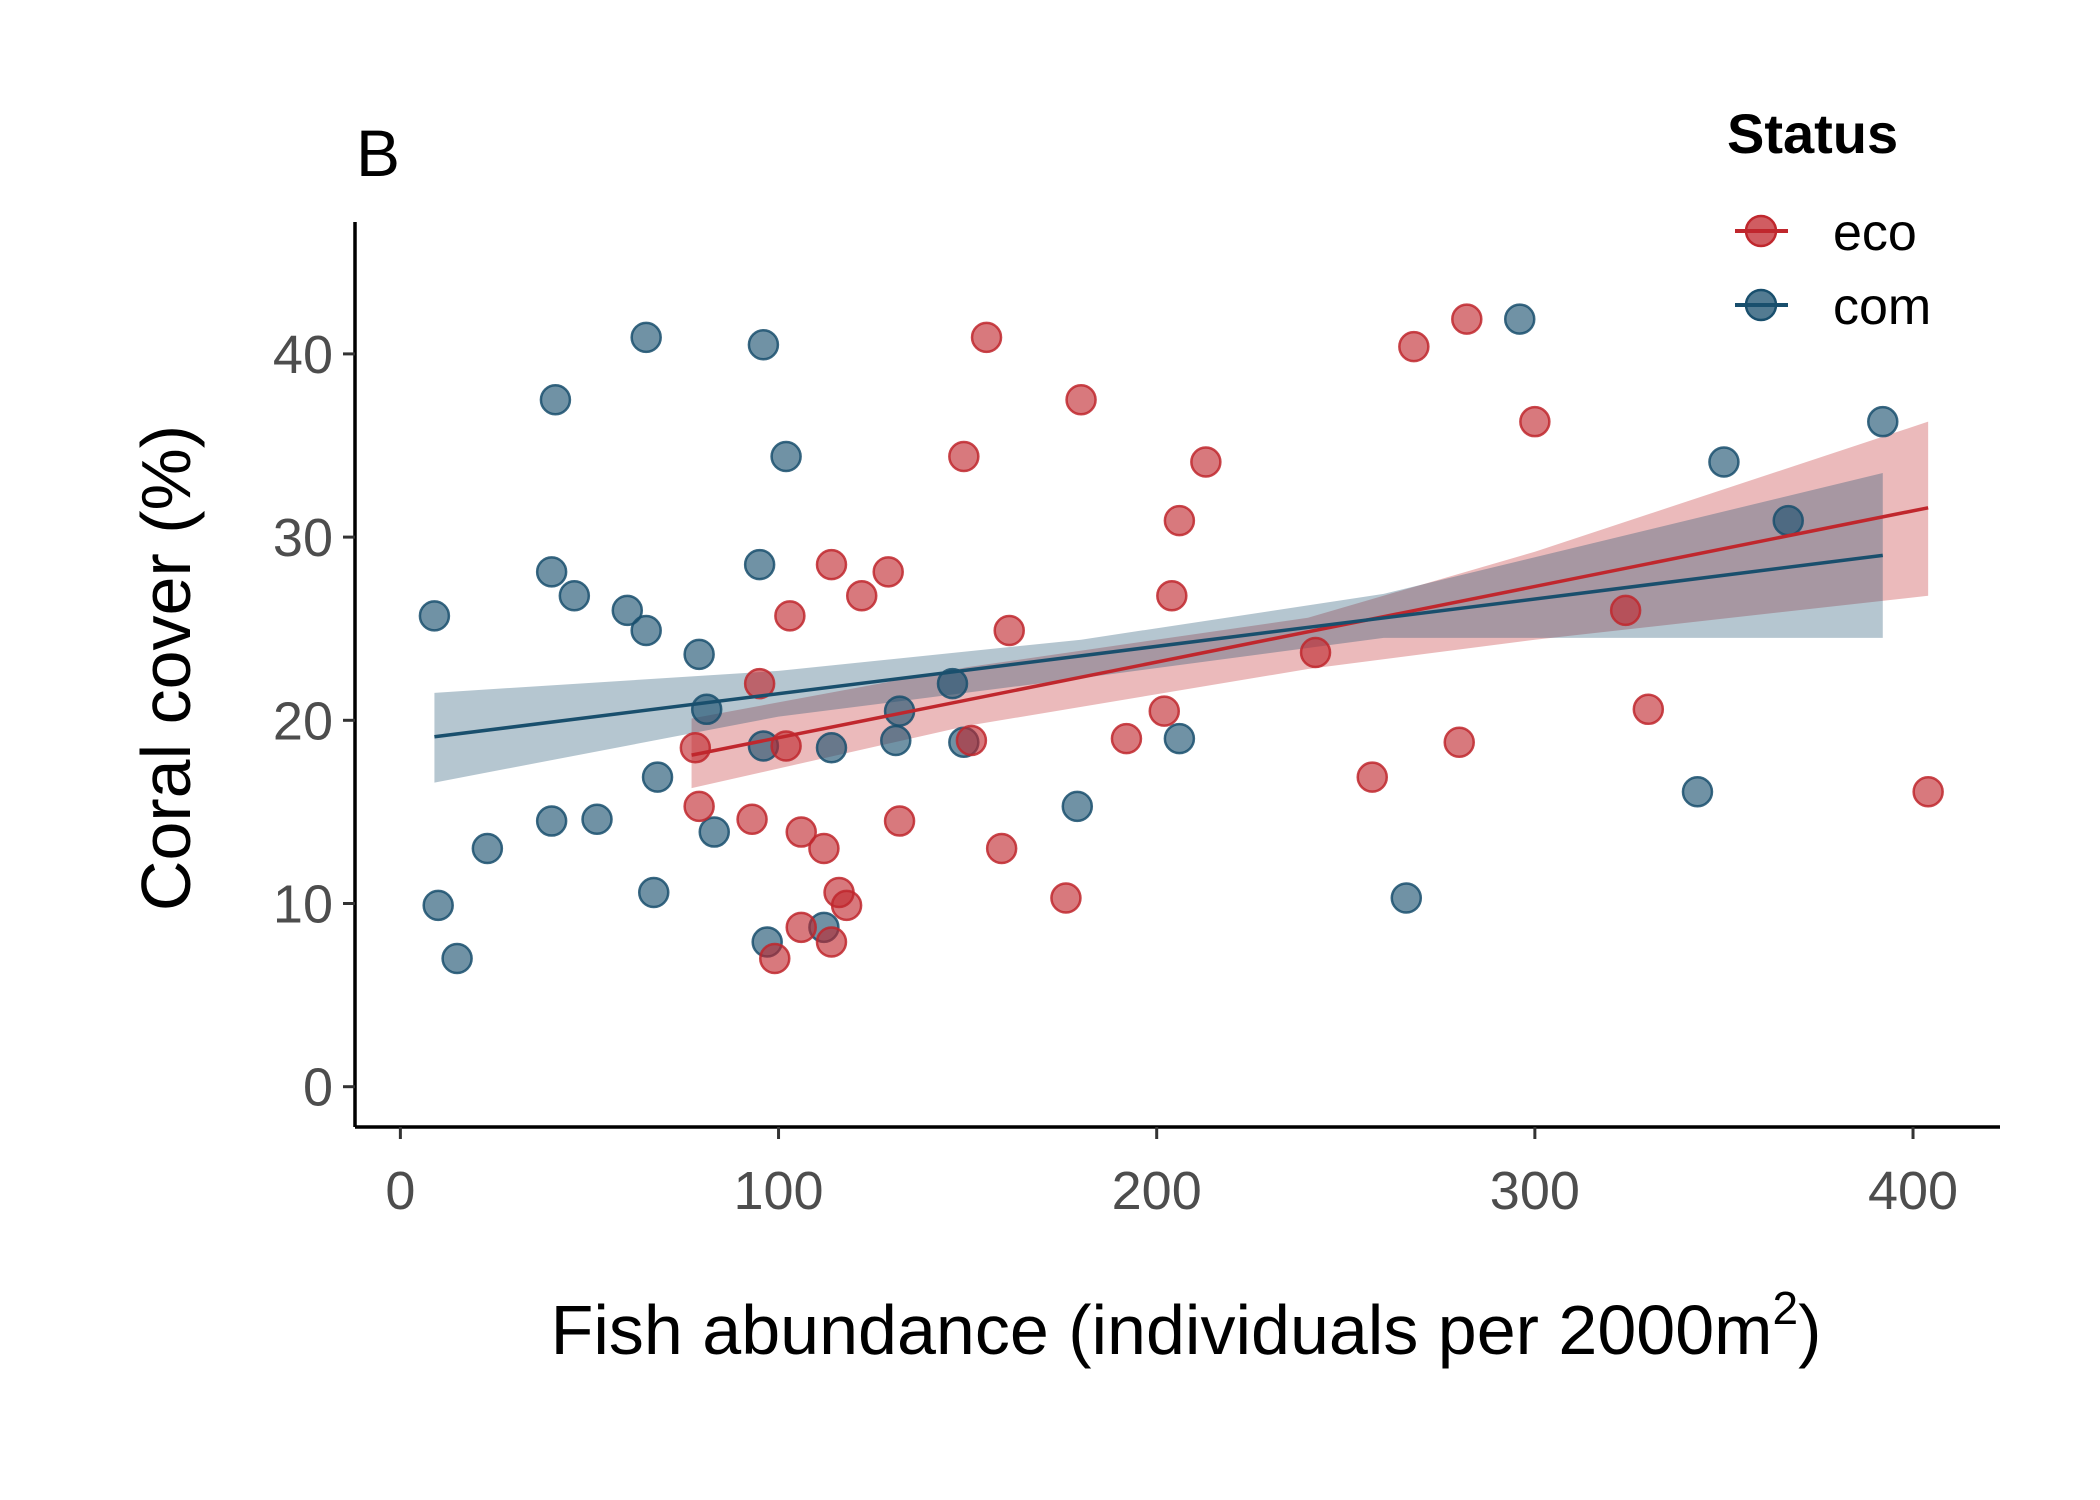 This screenshot has height=1500, width=2100. What do you see at coordinates (1785, 1308) in the screenshot?
I see `x-axis-title-superscript: 2` at bounding box center [1785, 1308].